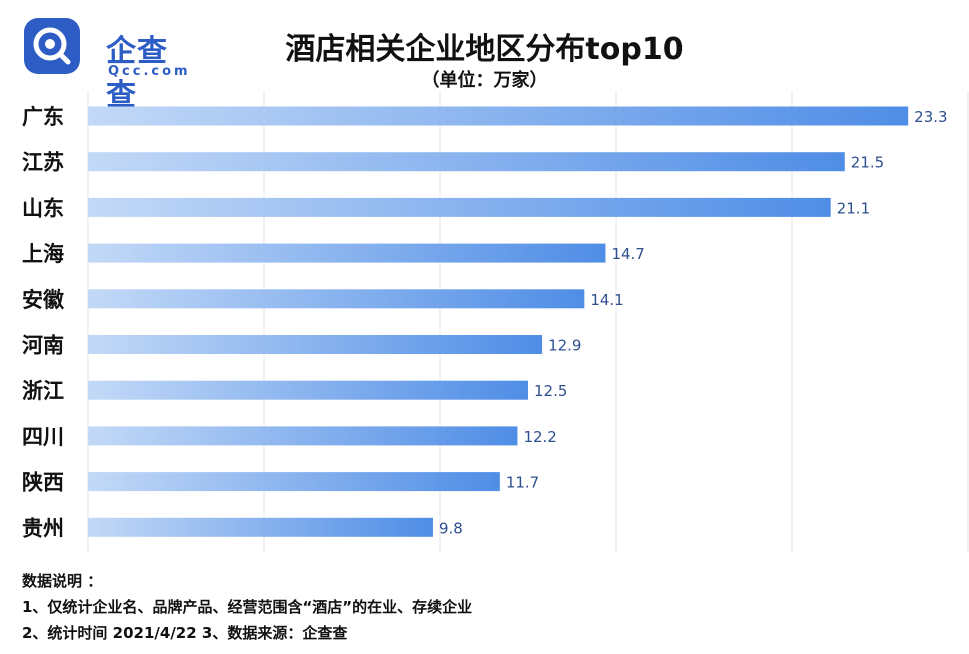 This screenshot has width=969, height=654. Describe the element at coordinates (43, 208) in the screenshot. I see `category-label: 山东` at that location.